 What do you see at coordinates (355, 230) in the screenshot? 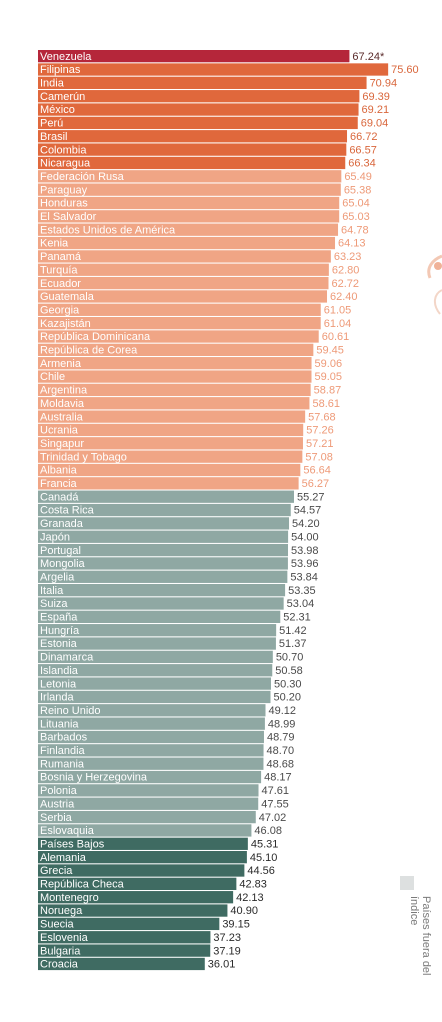
I see `value-label: 64.78` at bounding box center [355, 230].